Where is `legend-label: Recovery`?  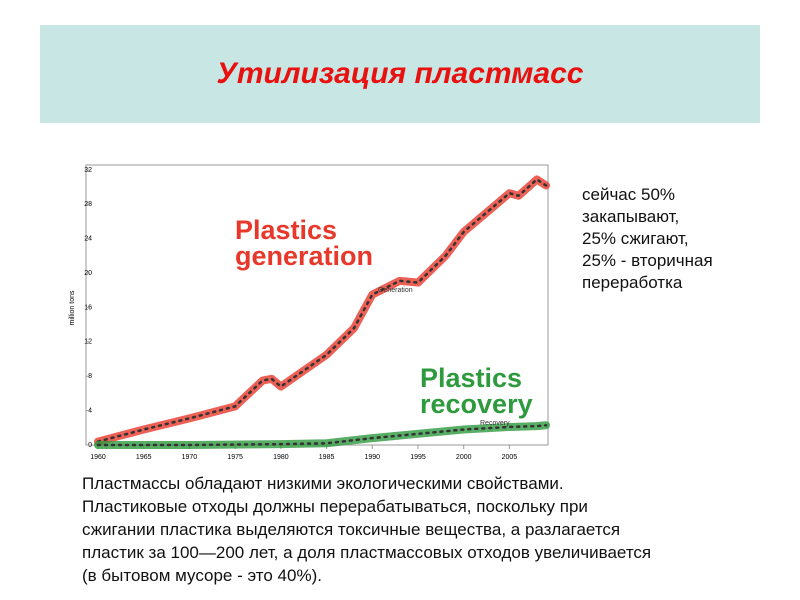 legend-label: Recovery is located at coordinates (495, 423).